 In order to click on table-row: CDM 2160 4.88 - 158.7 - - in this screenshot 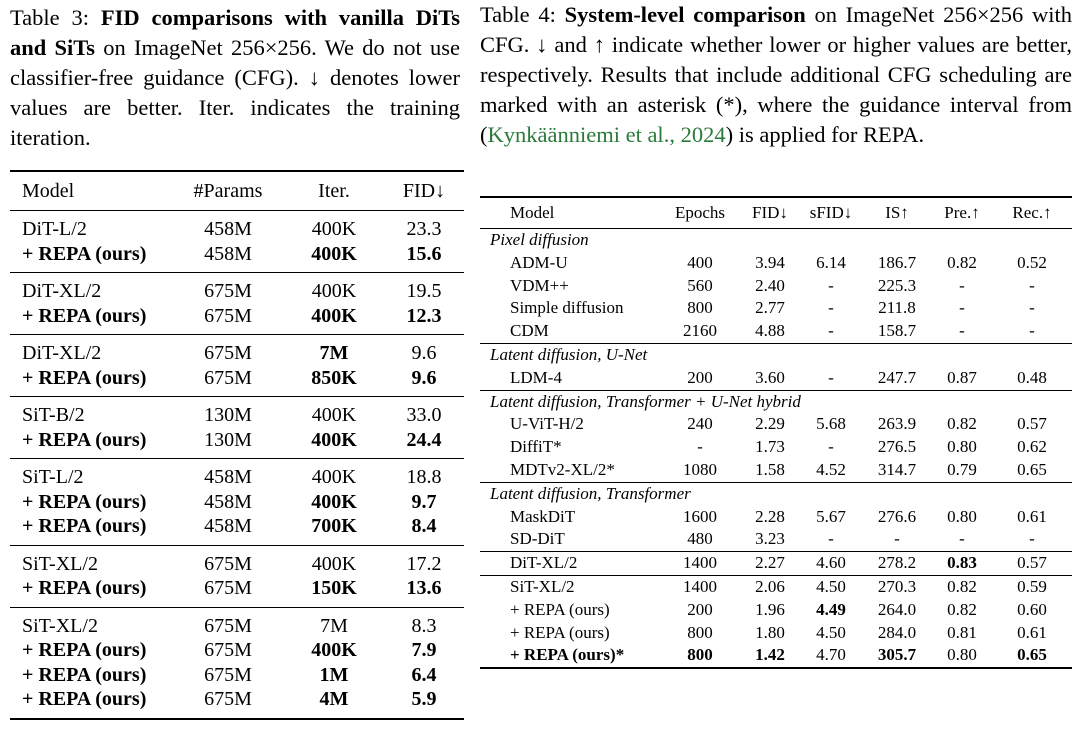, I will do `click(776, 331)`.